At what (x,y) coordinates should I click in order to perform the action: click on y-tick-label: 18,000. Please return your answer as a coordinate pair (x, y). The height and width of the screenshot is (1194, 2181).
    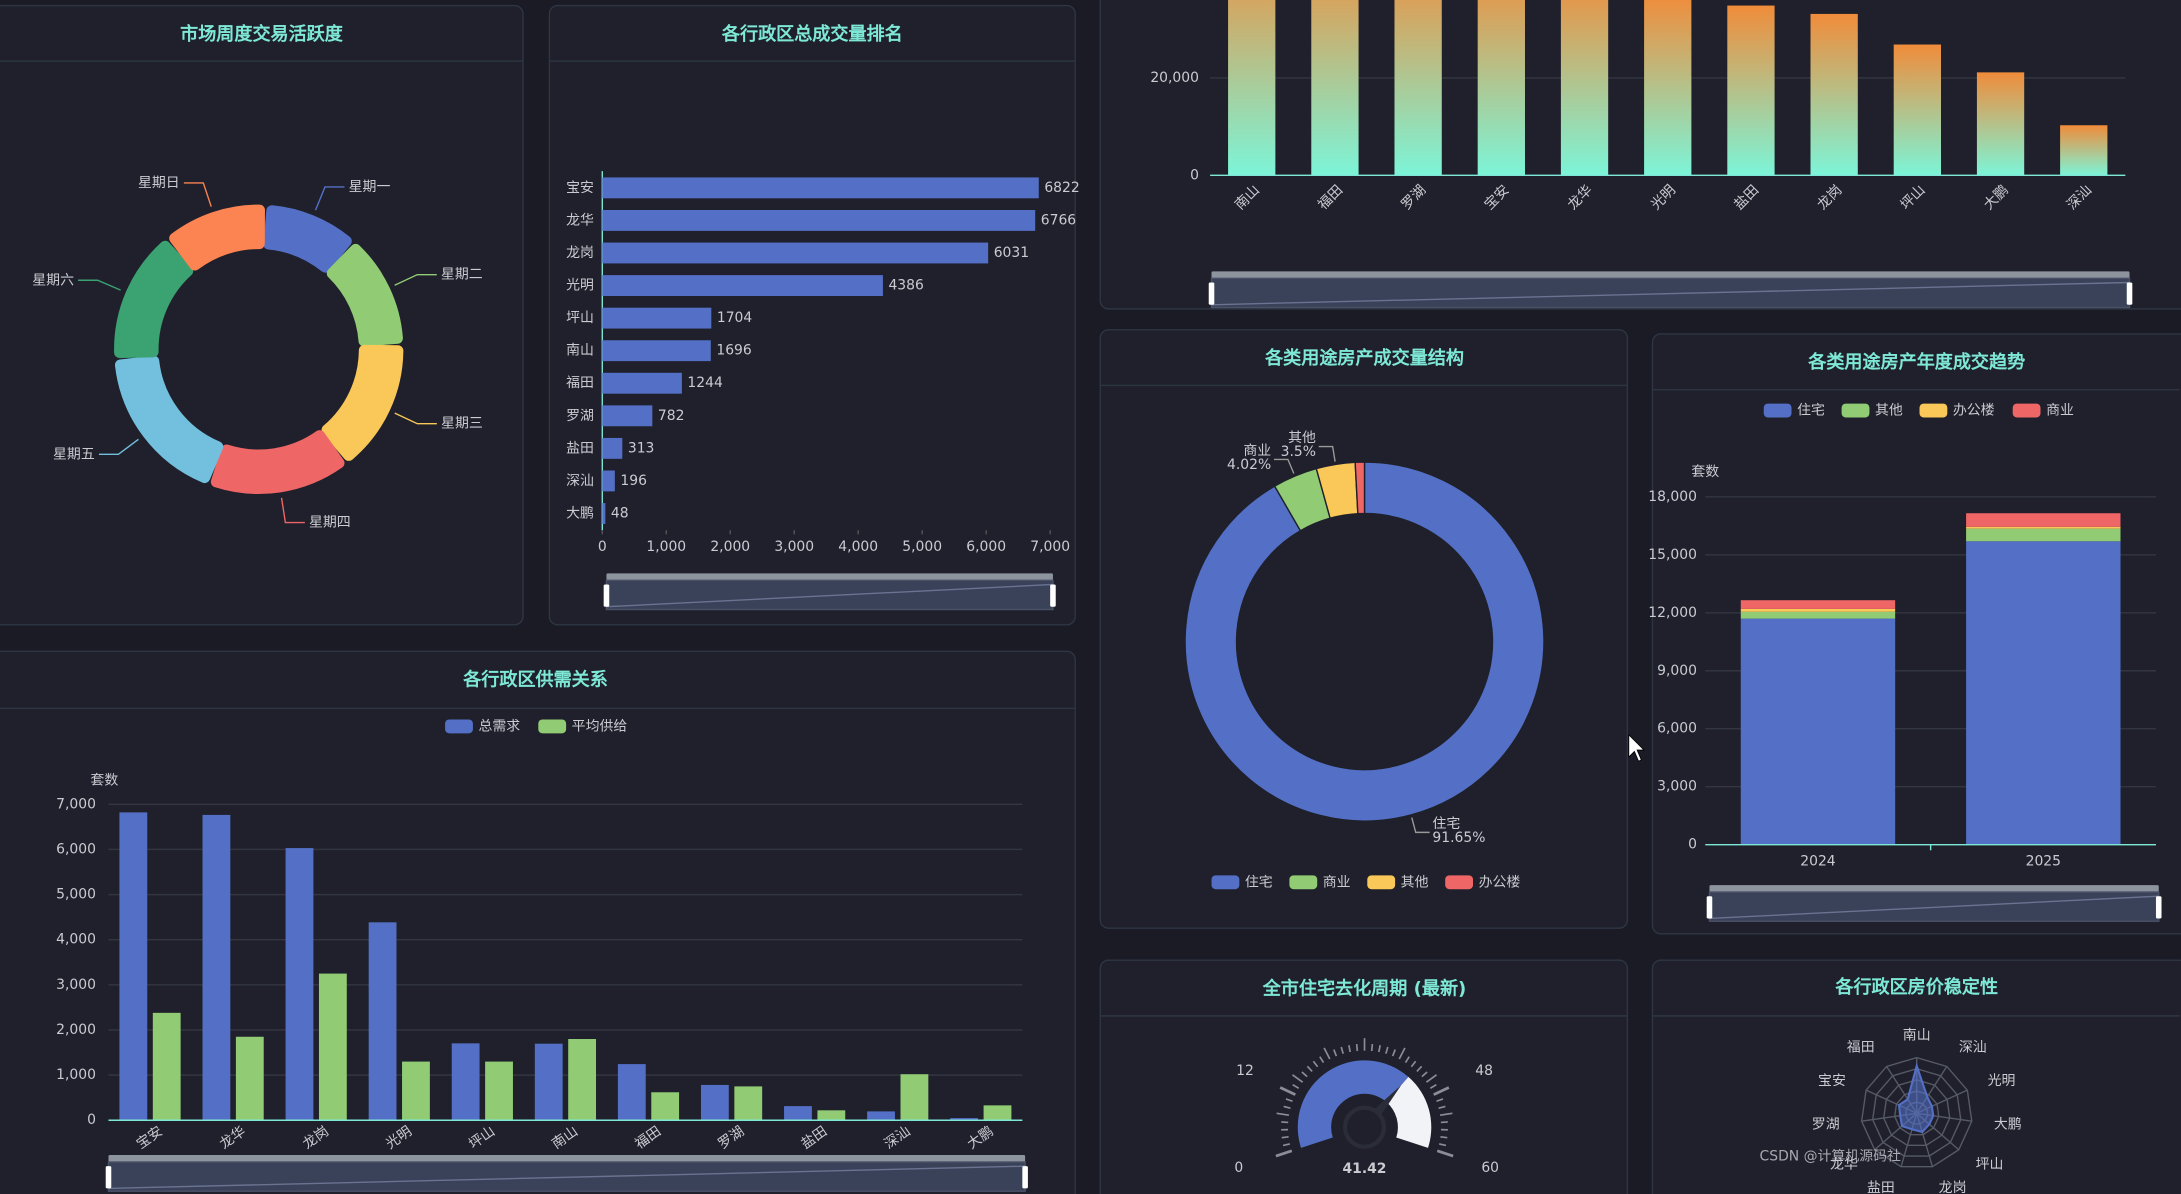
    Looking at the image, I should click on (1672, 497).